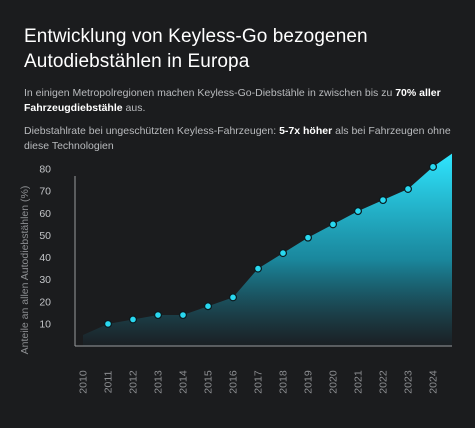 This screenshot has width=475, height=428. Describe the element at coordinates (358, 211) in the screenshot. I see `data-point-2021` at that location.